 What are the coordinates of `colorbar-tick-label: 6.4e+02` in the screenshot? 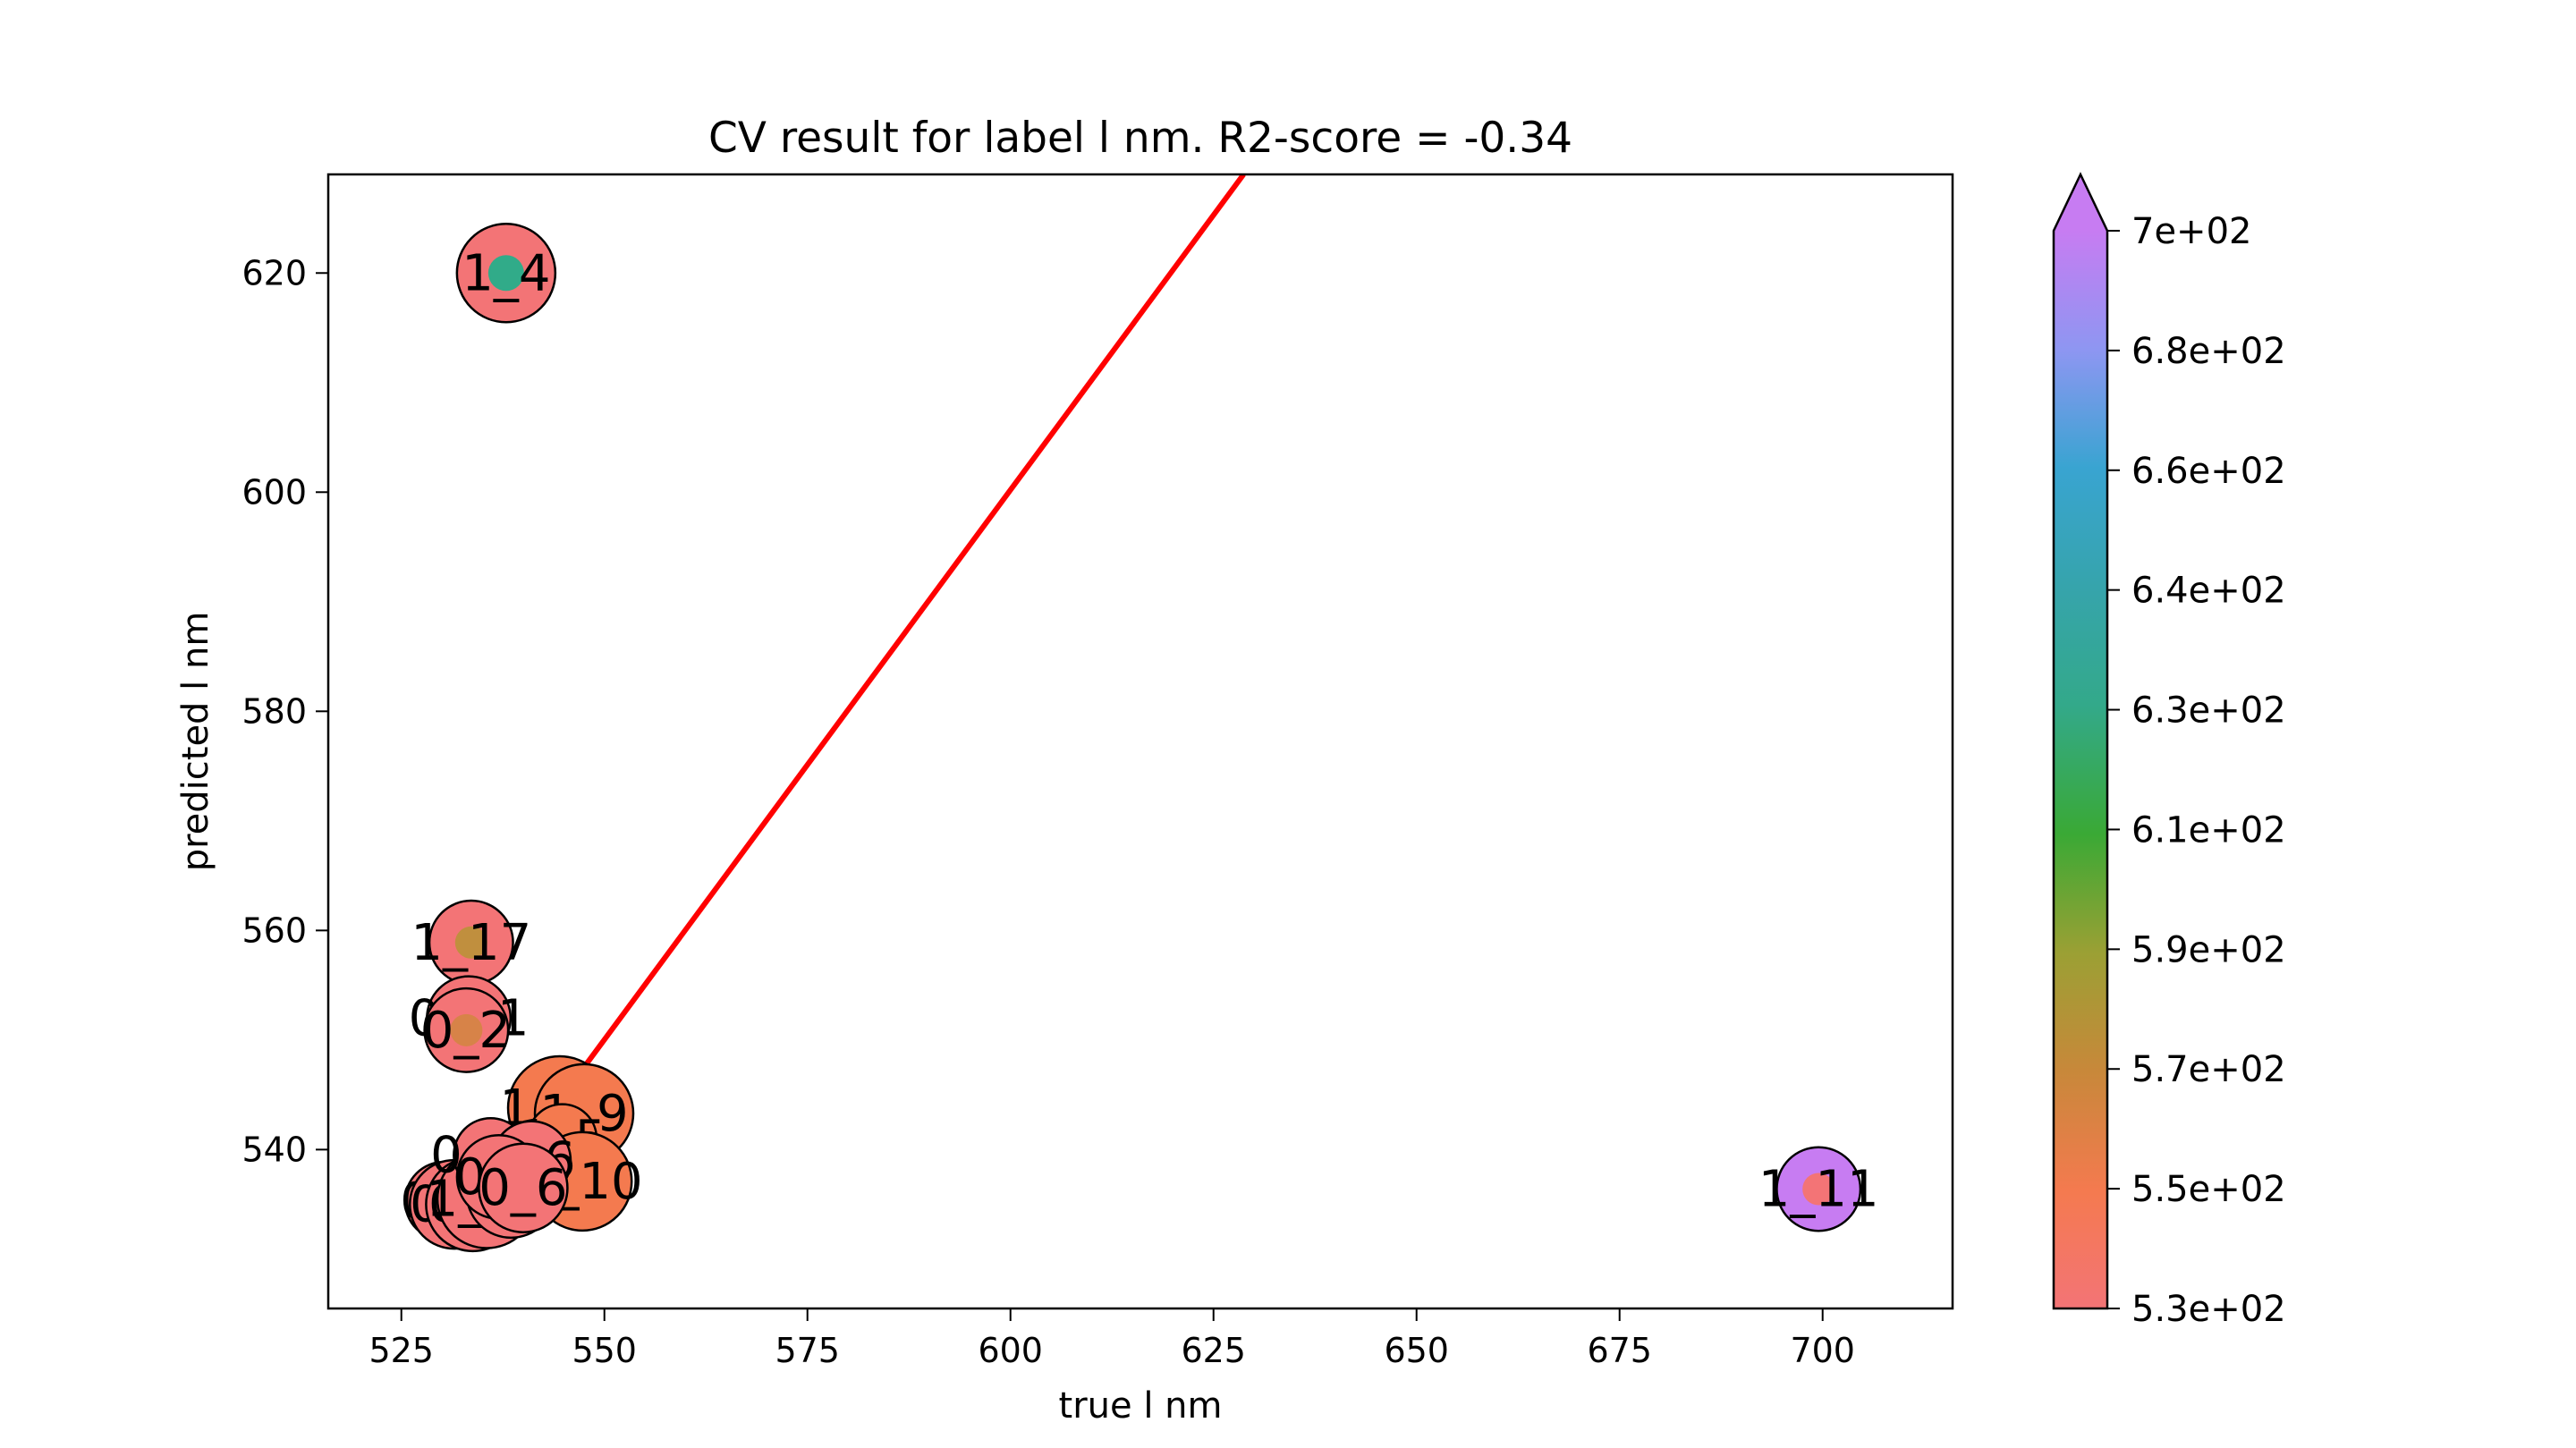 It's located at (2208, 591).